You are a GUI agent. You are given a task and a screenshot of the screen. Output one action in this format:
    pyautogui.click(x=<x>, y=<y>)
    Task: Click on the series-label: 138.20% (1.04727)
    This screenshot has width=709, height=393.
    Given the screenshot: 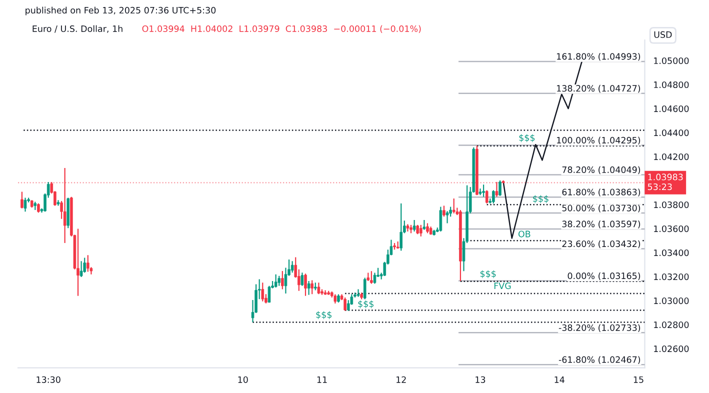 What is the action you would take?
    pyautogui.click(x=598, y=88)
    